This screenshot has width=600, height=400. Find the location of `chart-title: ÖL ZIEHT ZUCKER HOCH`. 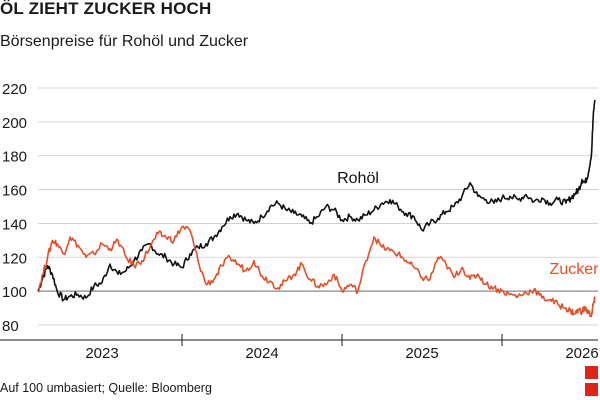

chart-title: ÖL ZIEHT ZUCKER HOCH is located at coordinates (106, 9).